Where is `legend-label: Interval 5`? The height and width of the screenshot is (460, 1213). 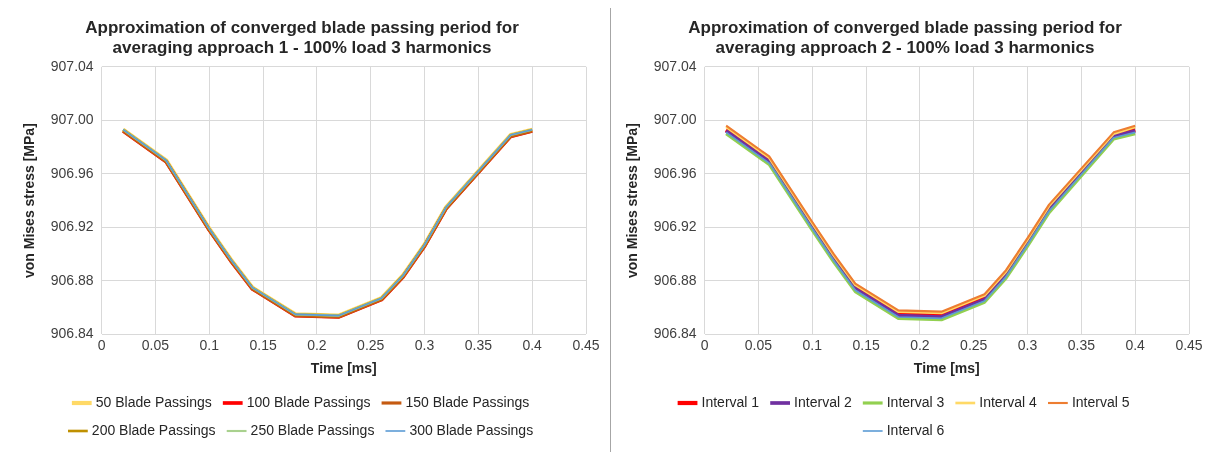
legend-label: Interval 5 is located at coordinates (1100, 401).